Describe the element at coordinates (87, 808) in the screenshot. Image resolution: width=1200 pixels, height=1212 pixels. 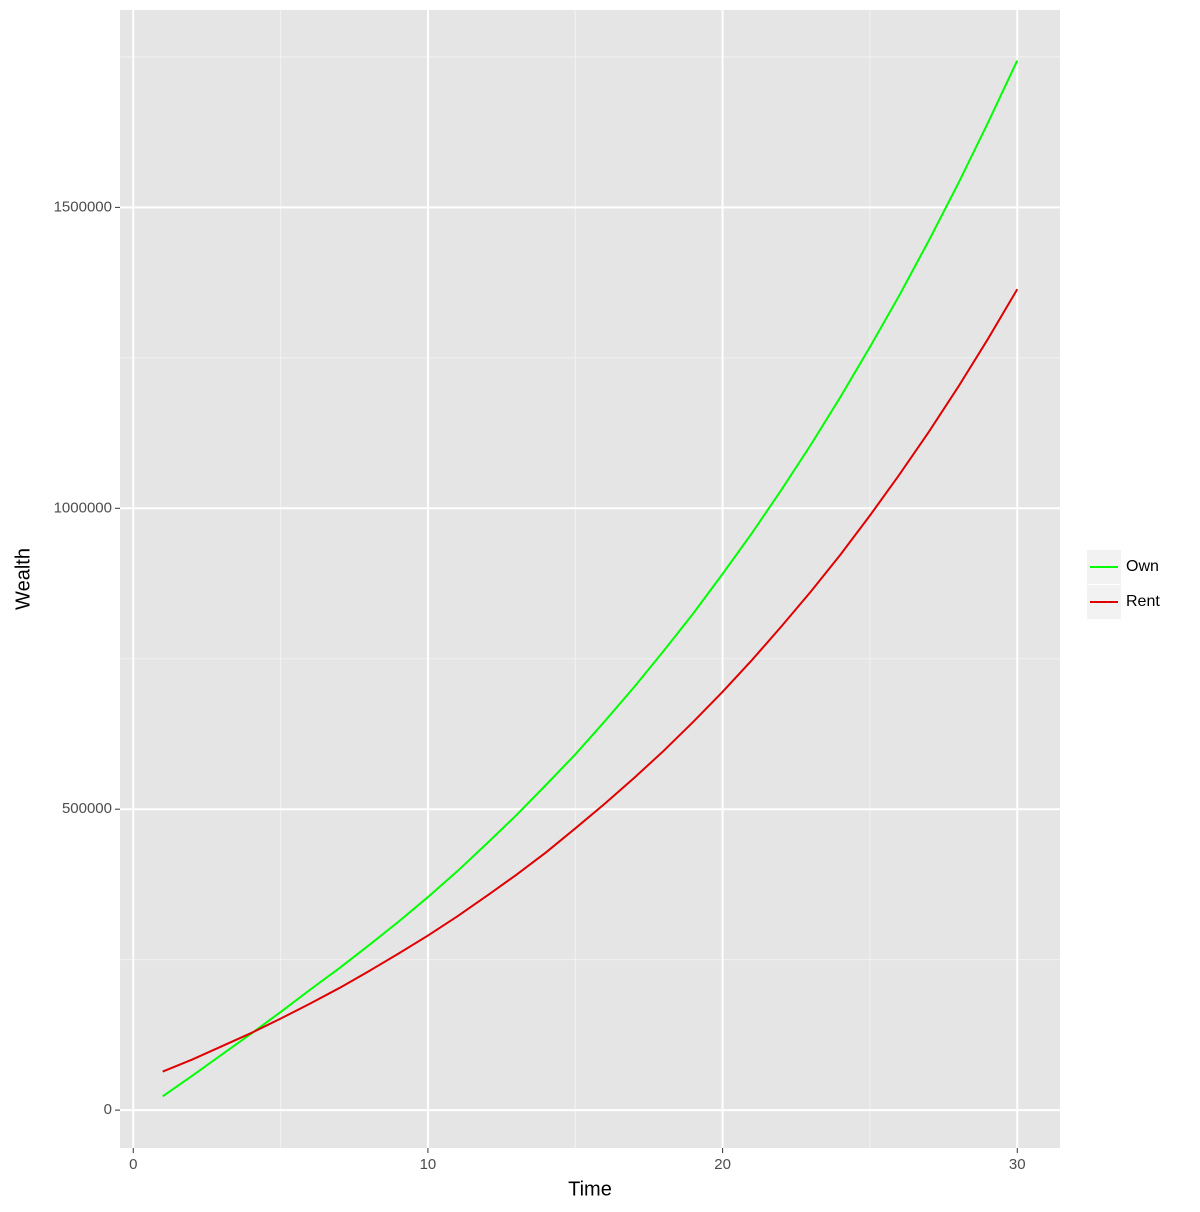
I see `y-tick-label: 500000` at that location.